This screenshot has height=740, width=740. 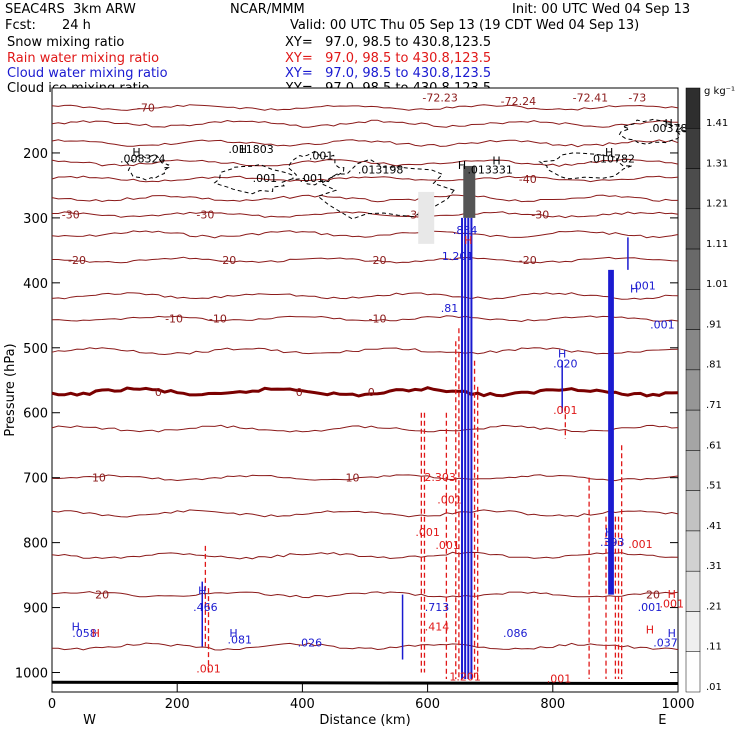 What do you see at coordinates (613, 159) in the screenshot?
I see `snow-label: .010782` at bounding box center [613, 159].